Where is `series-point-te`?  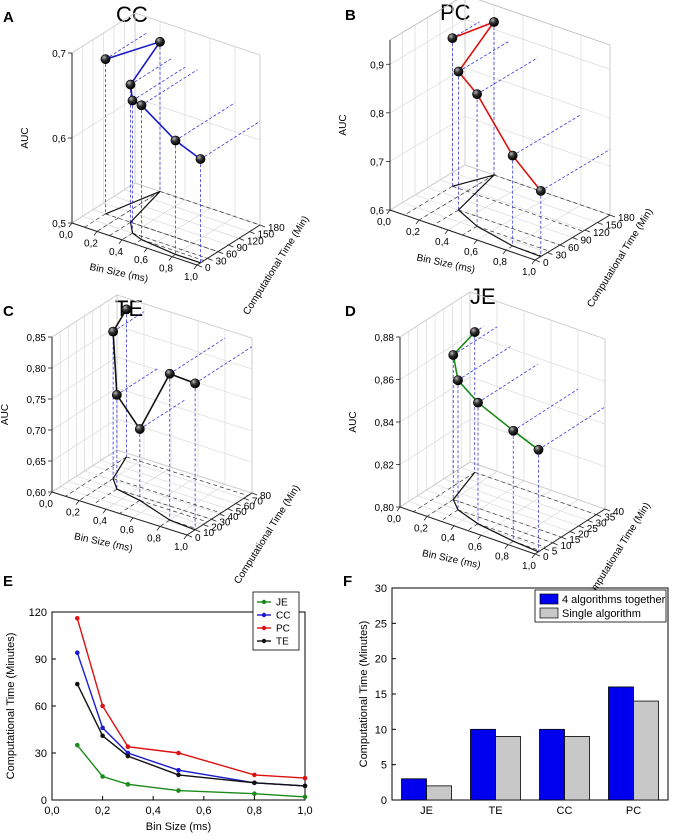
series-point-te is located at coordinates (254, 783).